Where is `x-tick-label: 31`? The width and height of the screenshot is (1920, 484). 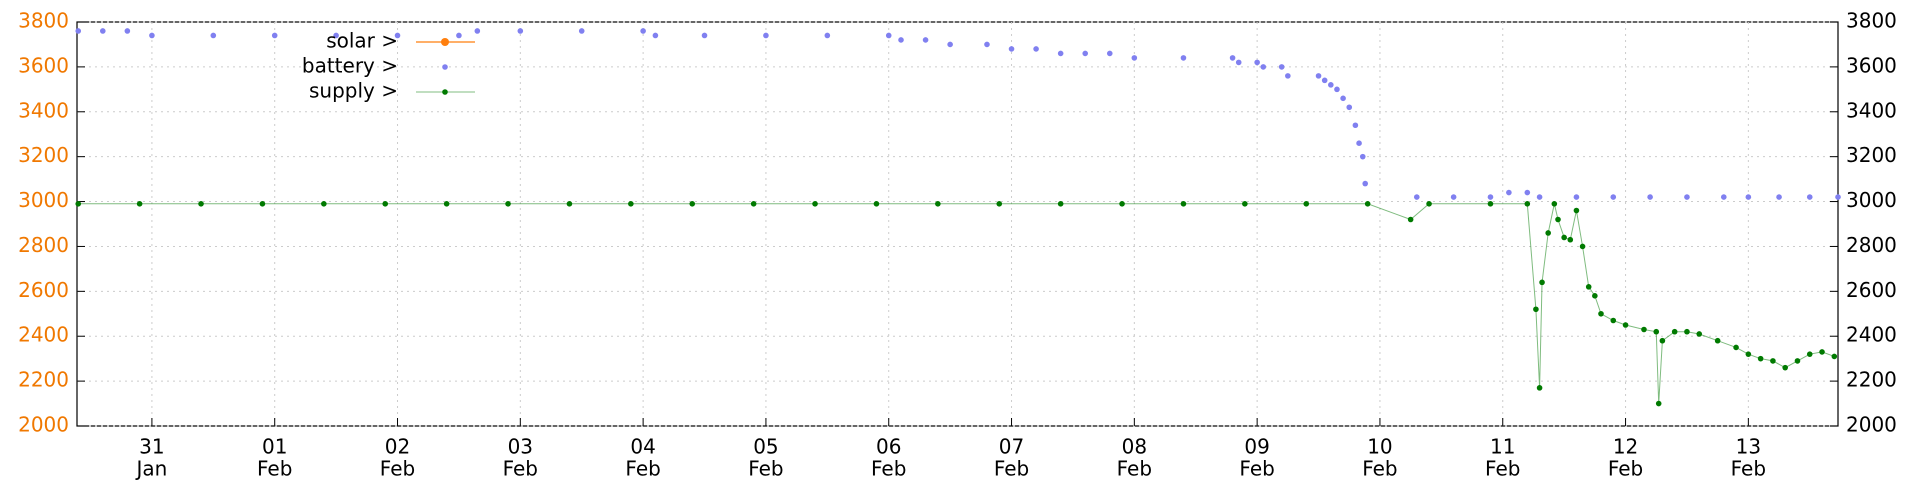
x-tick-label: 31 is located at coordinates (151, 447).